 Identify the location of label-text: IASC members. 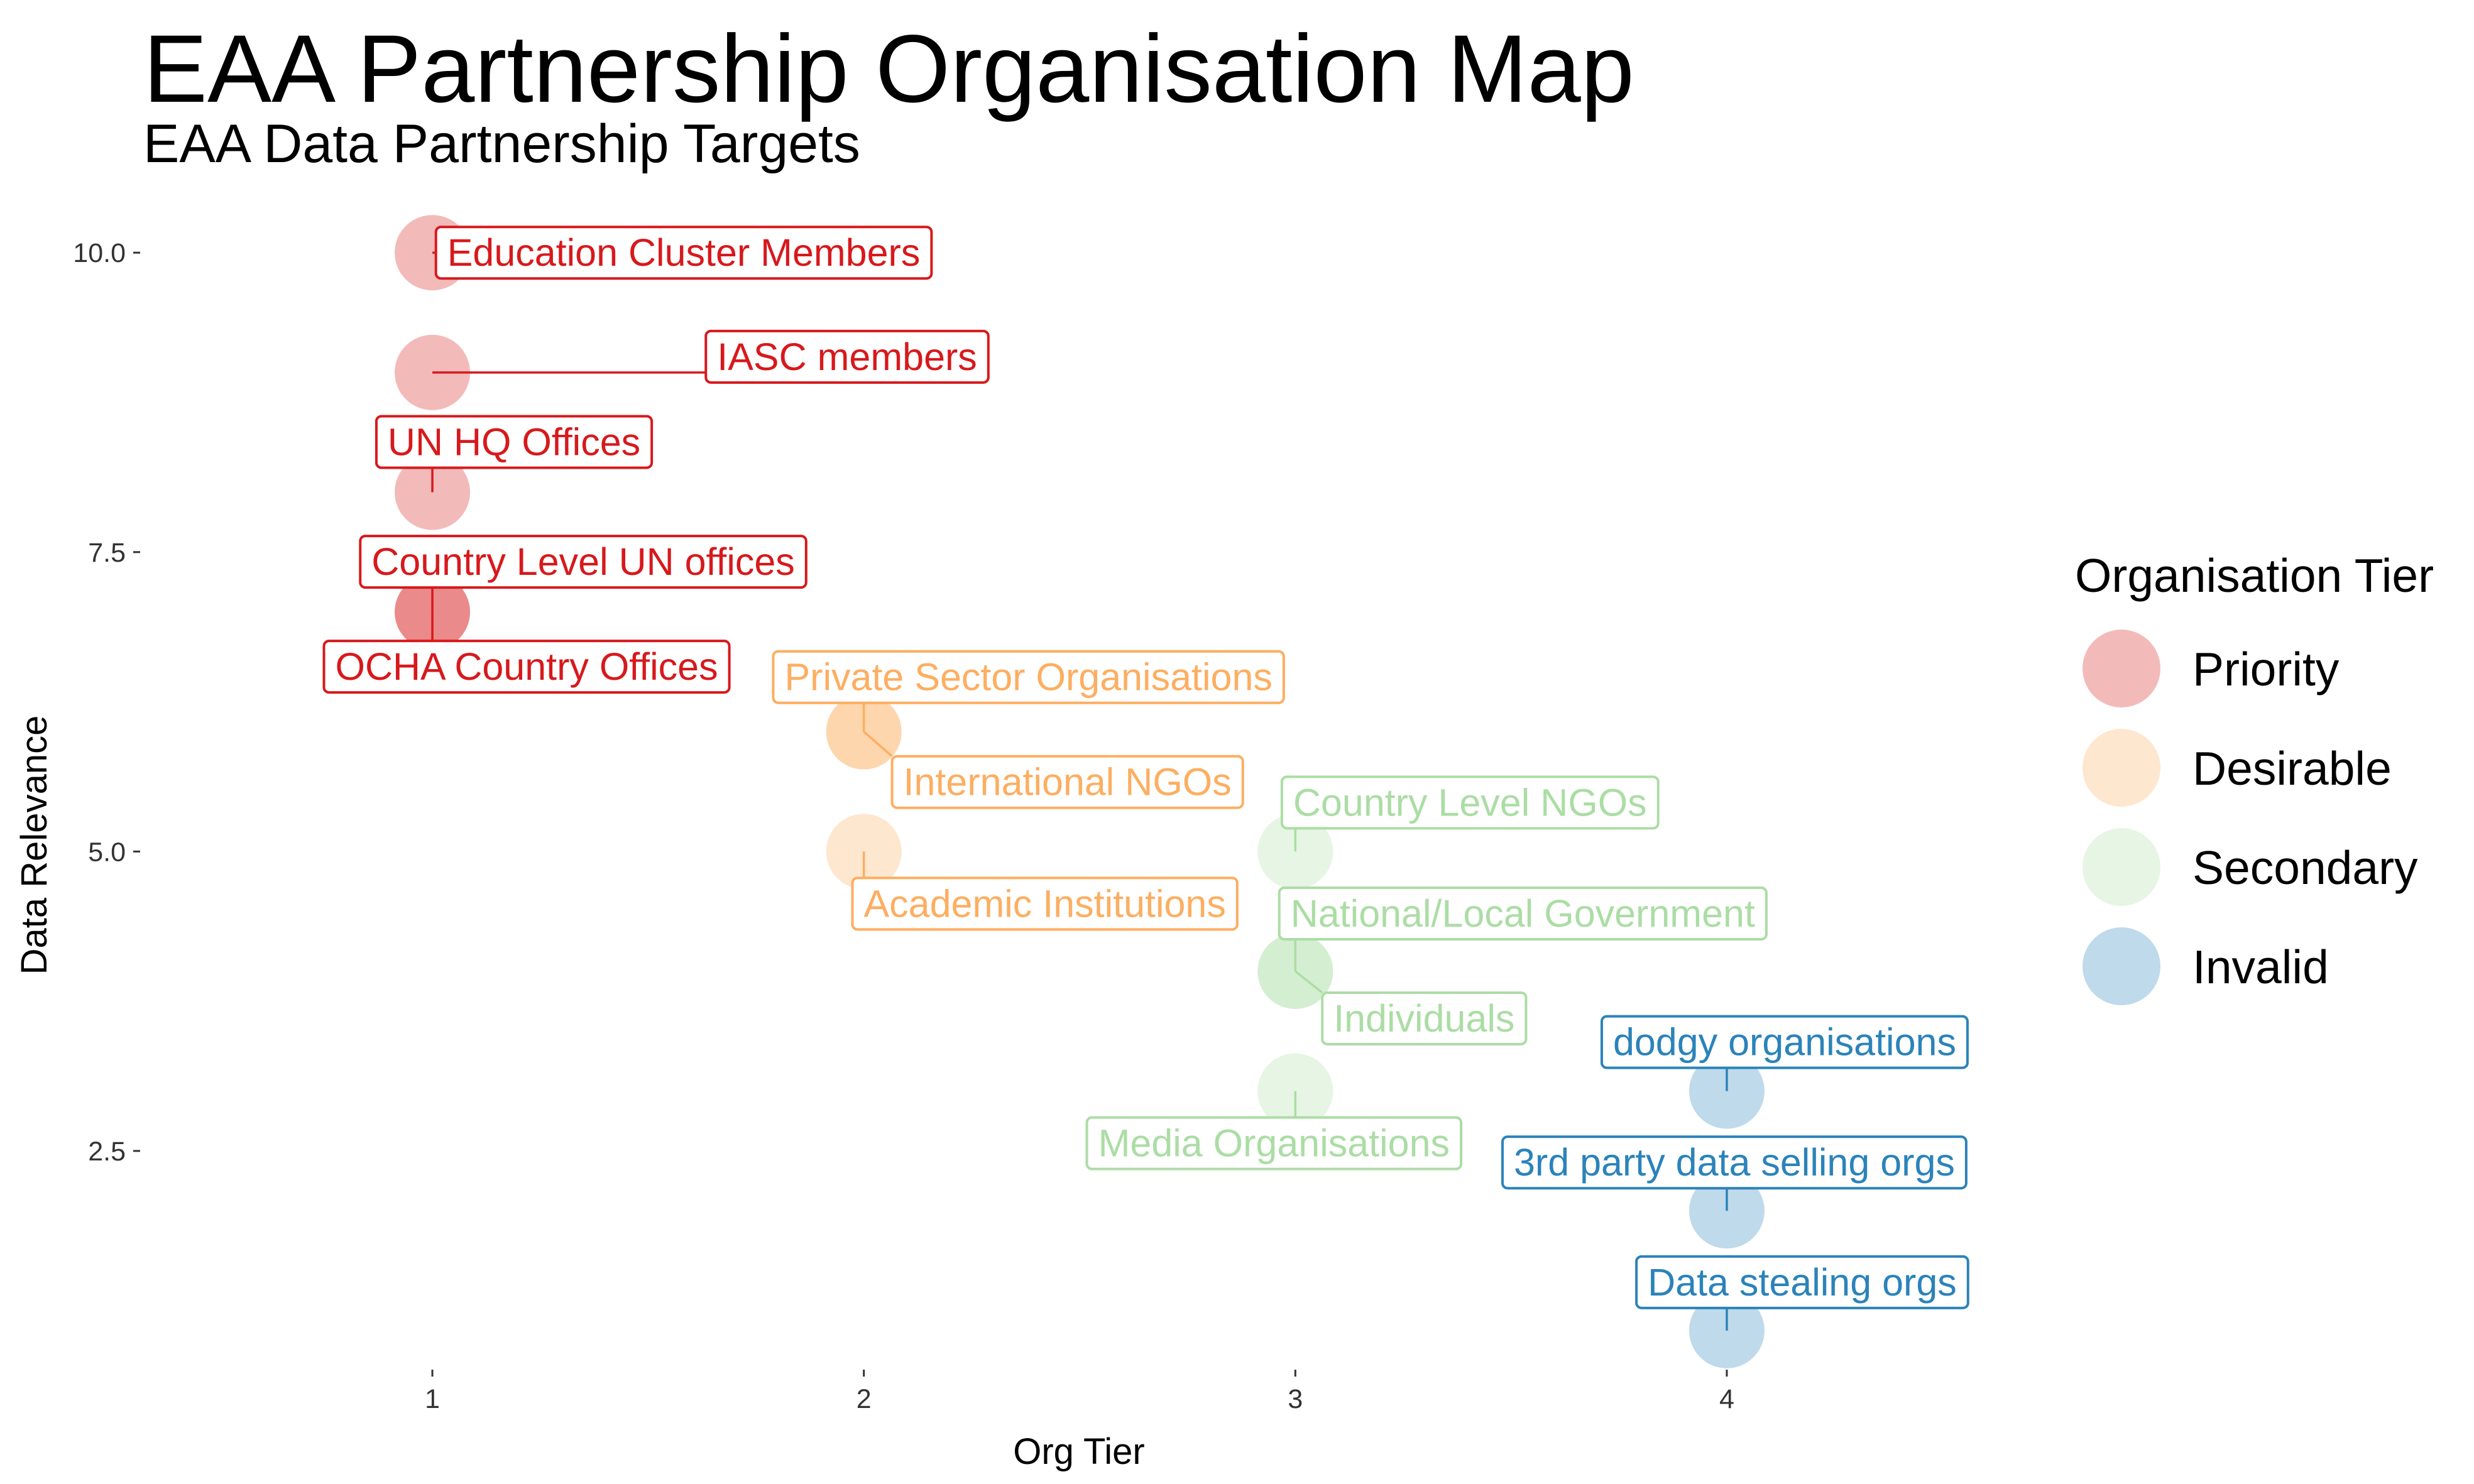
(847, 357).